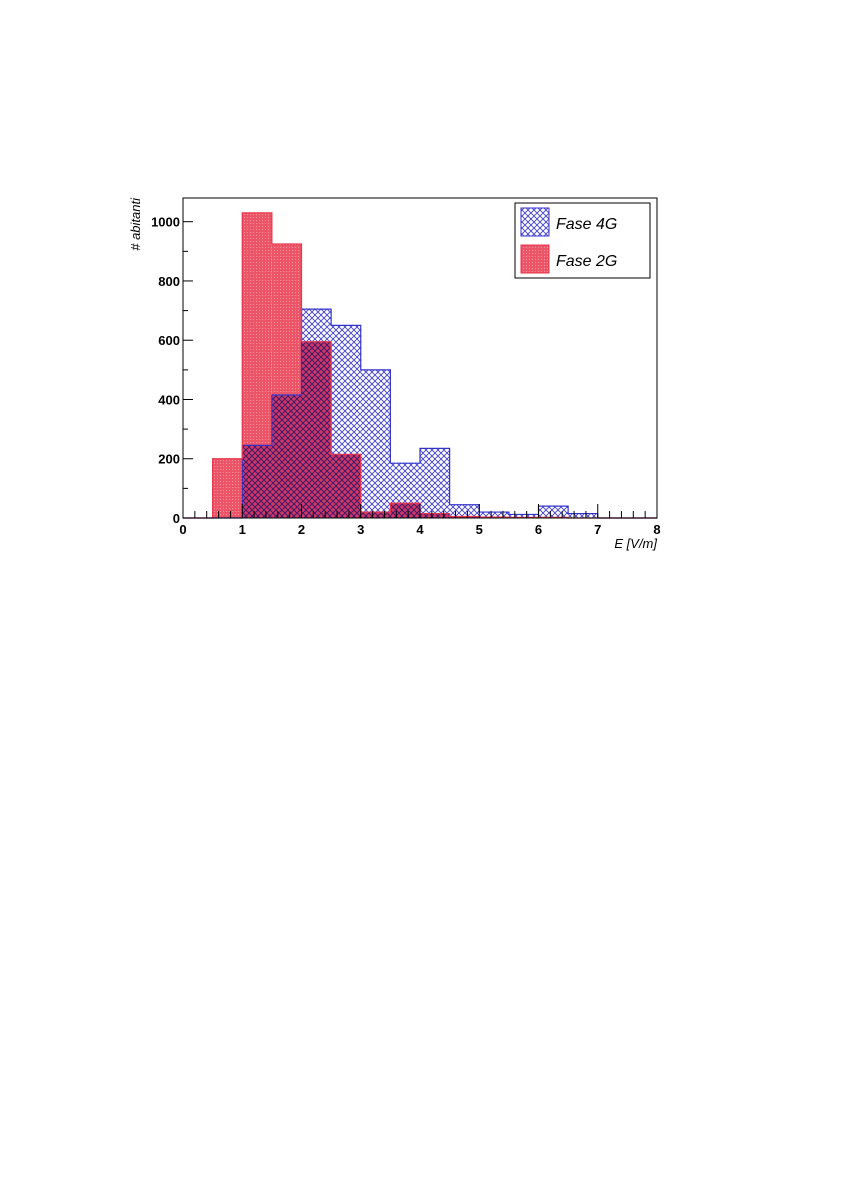  What do you see at coordinates (169, 459) in the screenshot?
I see `y-tick-label: 200` at bounding box center [169, 459].